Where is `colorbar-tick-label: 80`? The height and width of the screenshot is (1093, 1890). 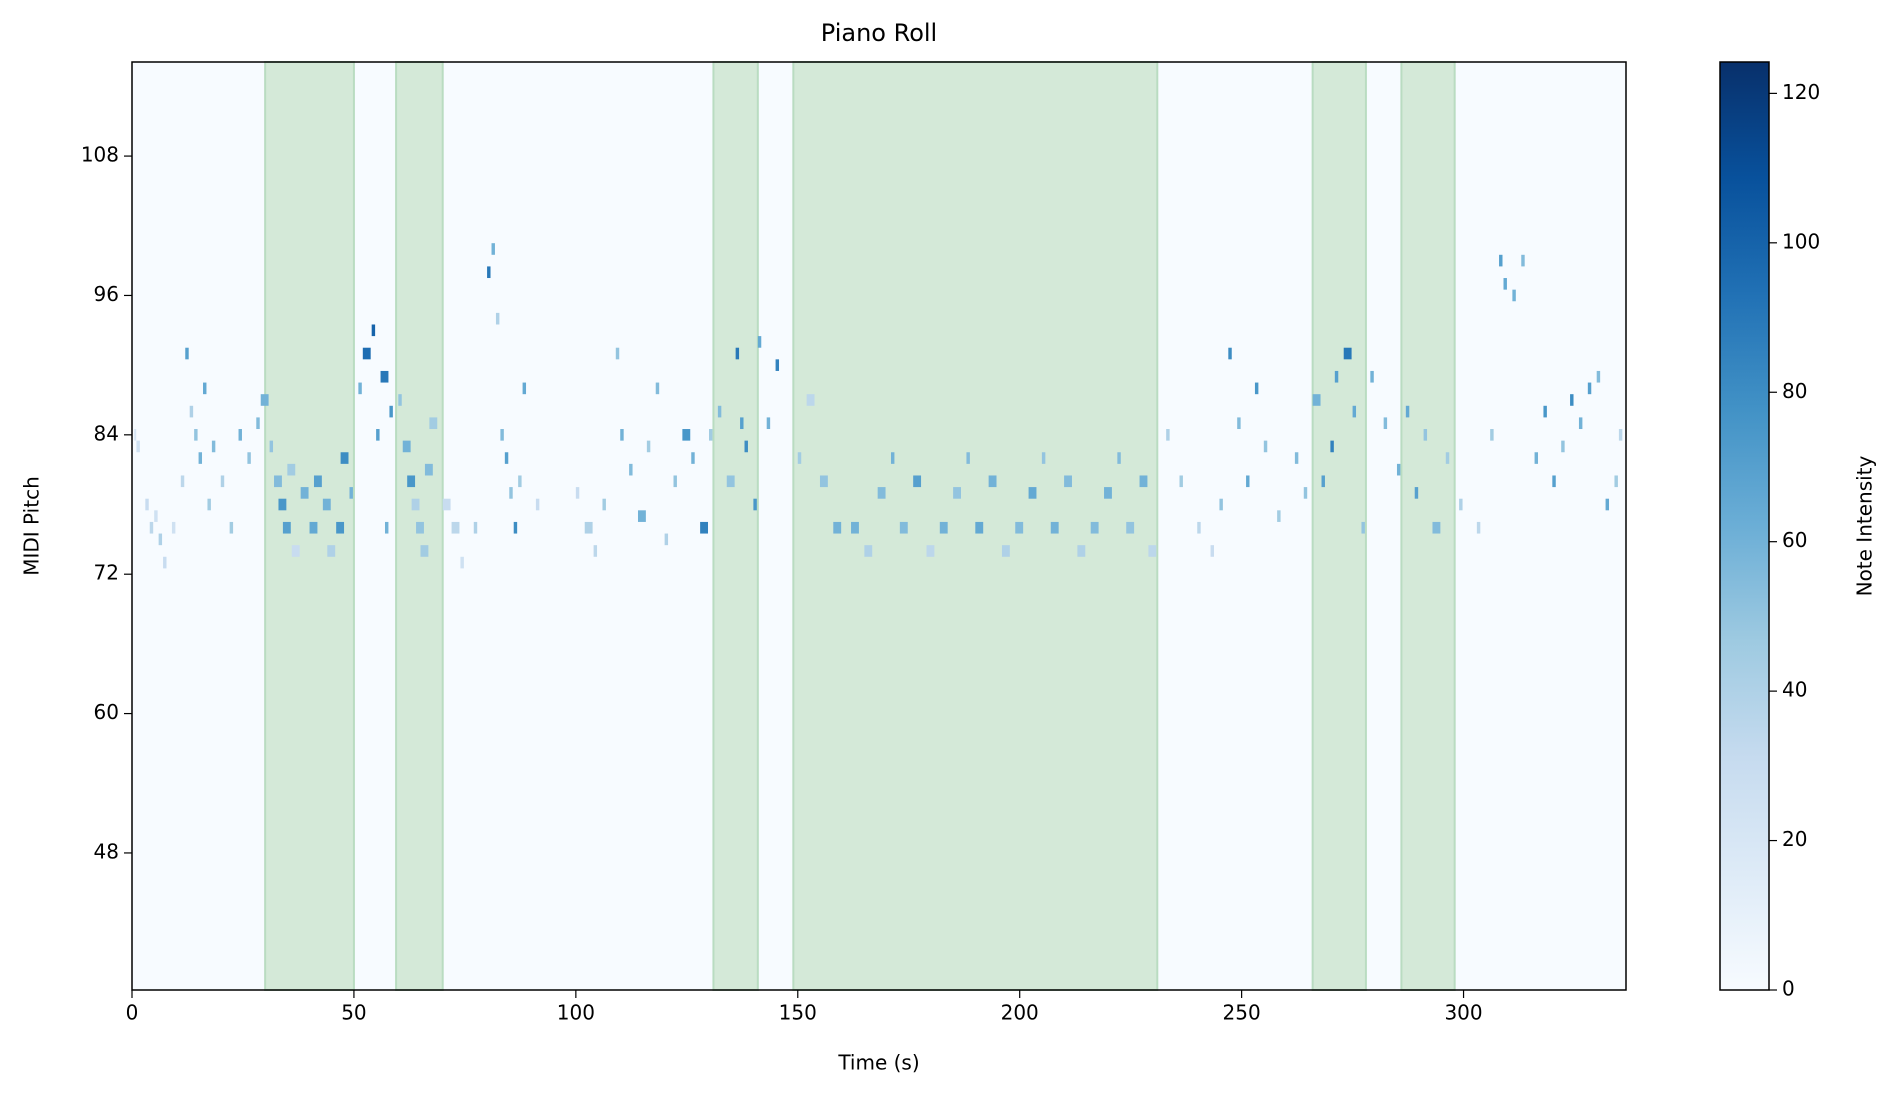 colorbar-tick-label: 80 is located at coordinates (1794, 391).